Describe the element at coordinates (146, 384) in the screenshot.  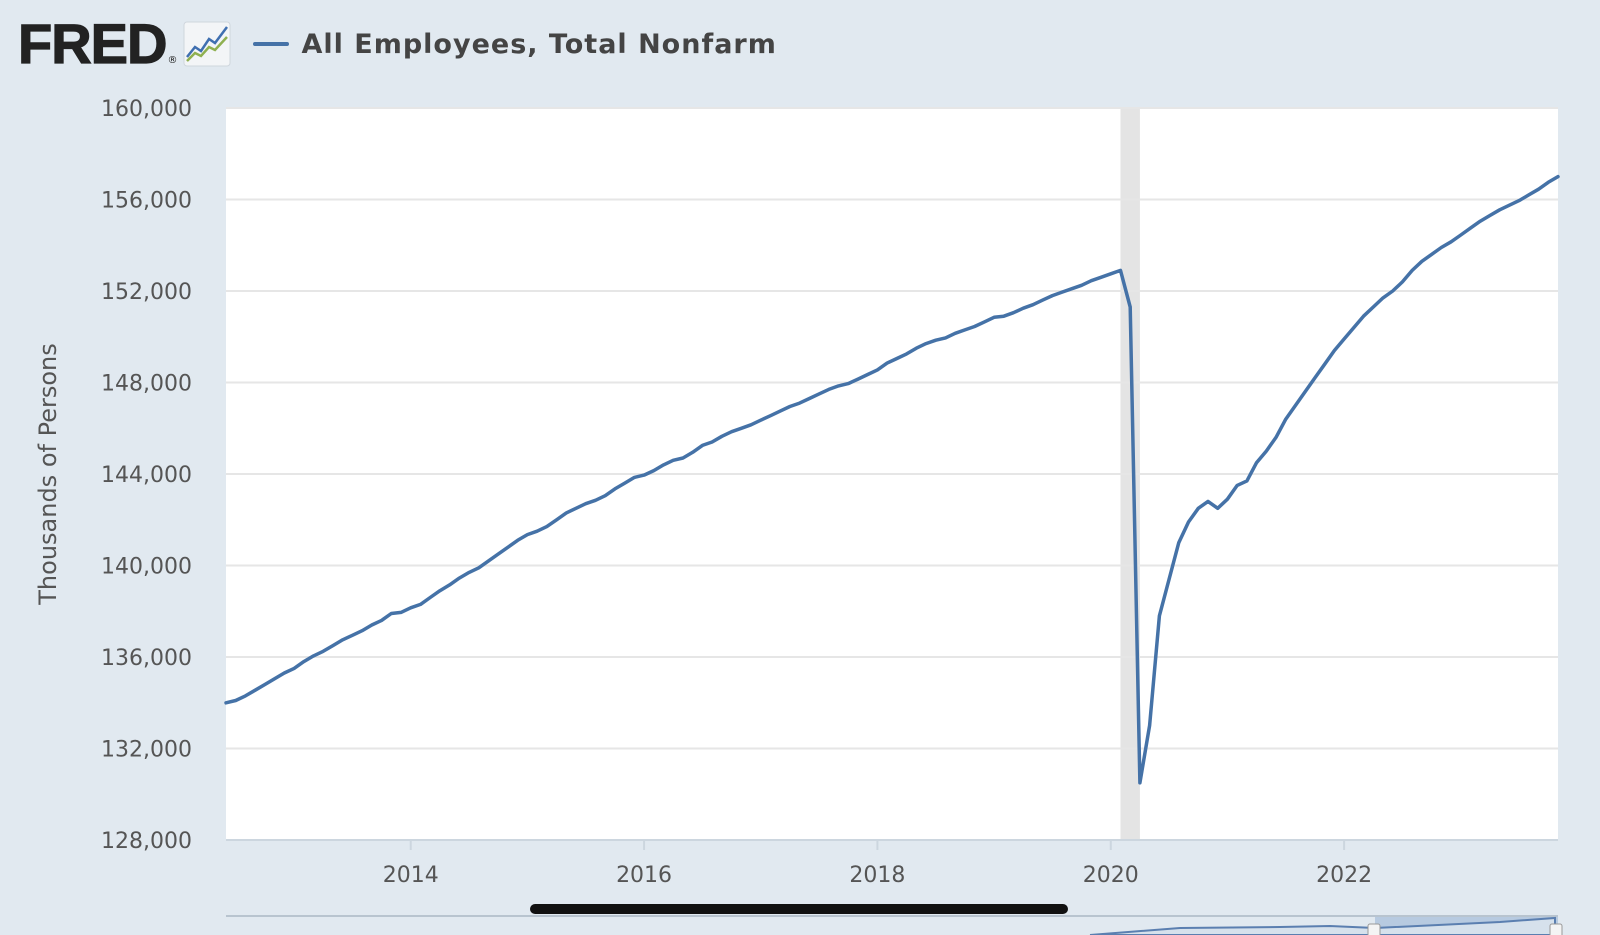
I see `y-tick-label: 148,000` at that location.